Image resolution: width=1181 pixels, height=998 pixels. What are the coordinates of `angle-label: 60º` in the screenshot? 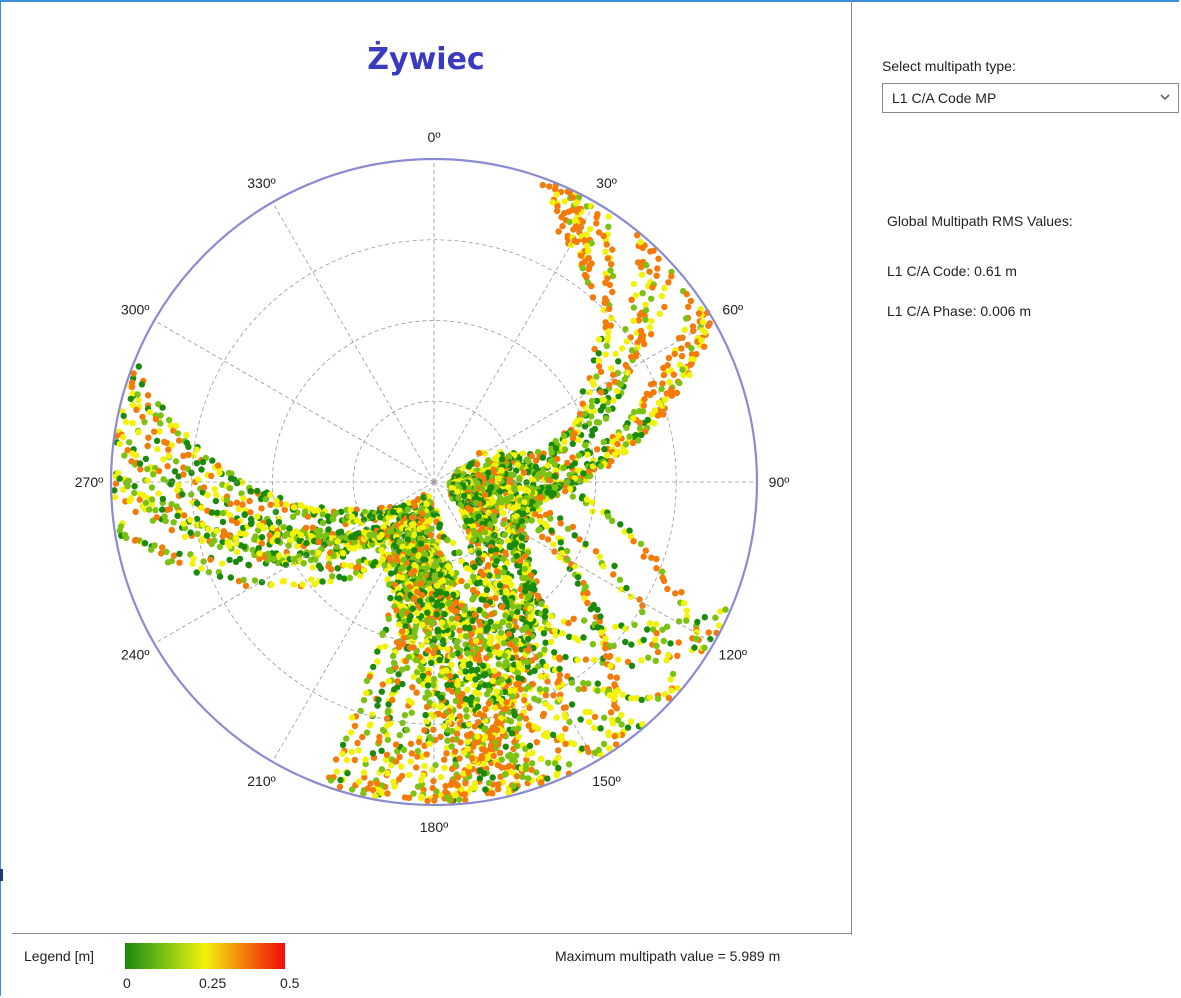 It's located at (732, 310).